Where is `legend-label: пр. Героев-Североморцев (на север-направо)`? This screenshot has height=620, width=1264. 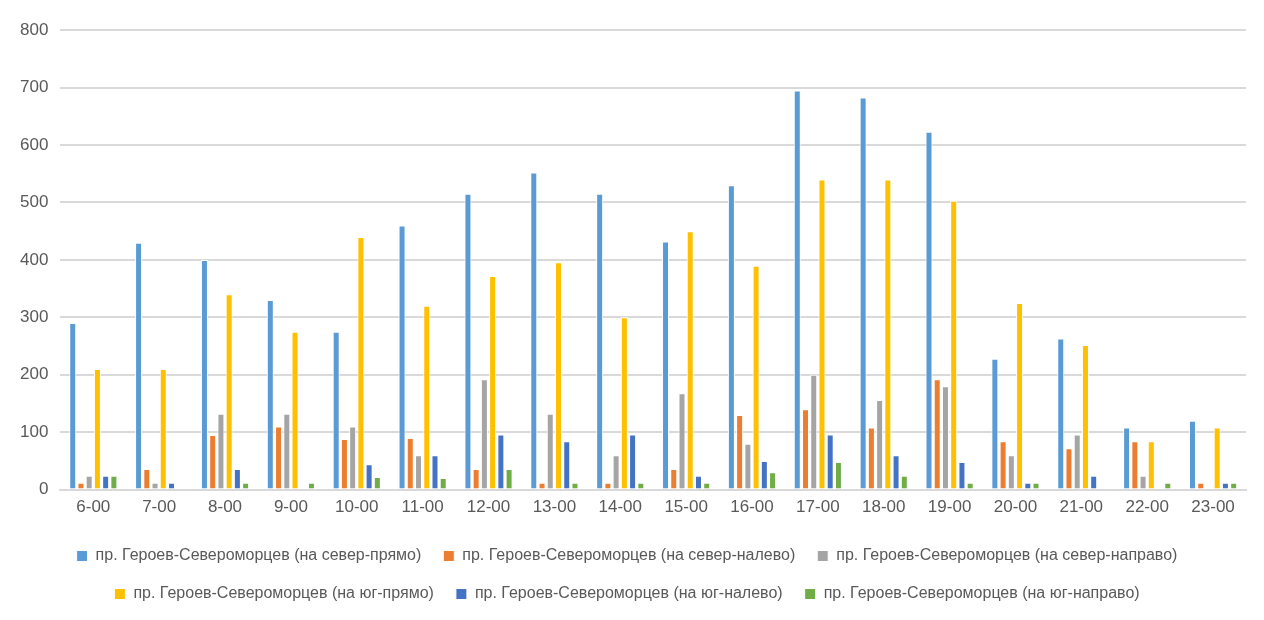 legend-label: пр. Героев-Североморцев (на север-направо) is located at coordinates (1007, 555).